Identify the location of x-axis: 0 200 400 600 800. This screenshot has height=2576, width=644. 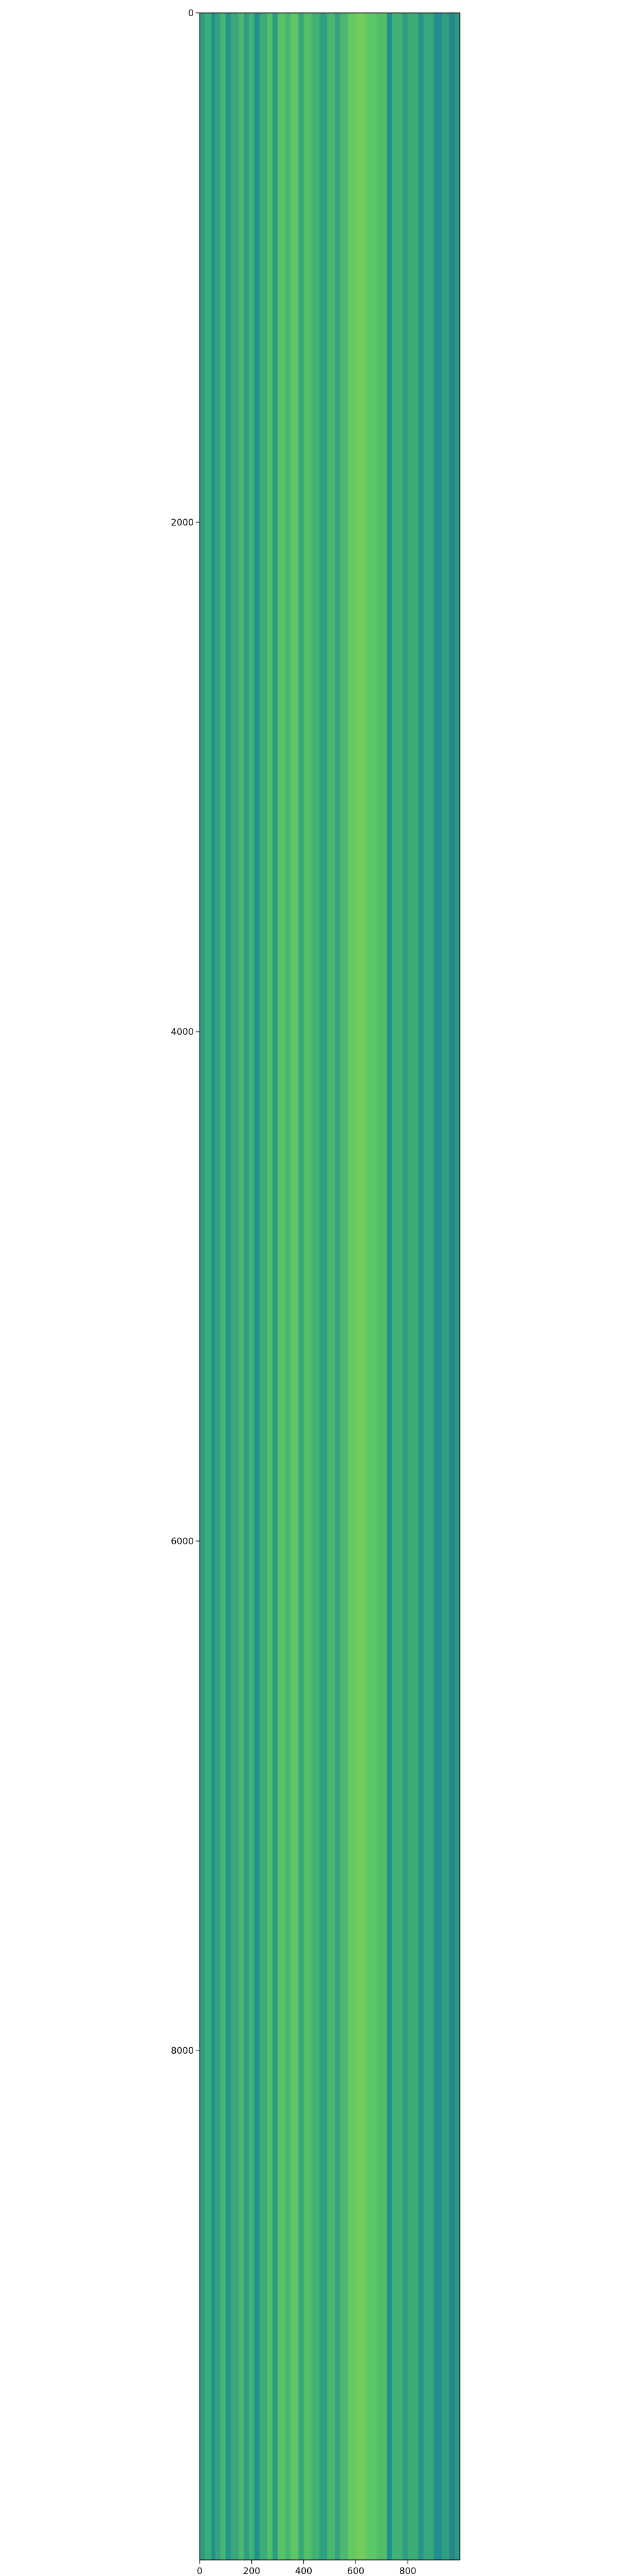
(307, 2568).